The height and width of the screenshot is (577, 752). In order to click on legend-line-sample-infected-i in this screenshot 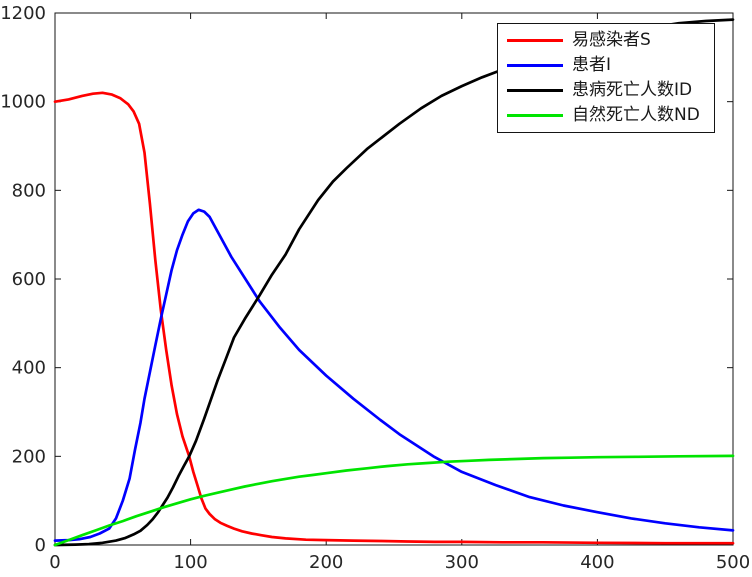, I will do `click(535, 65)`.